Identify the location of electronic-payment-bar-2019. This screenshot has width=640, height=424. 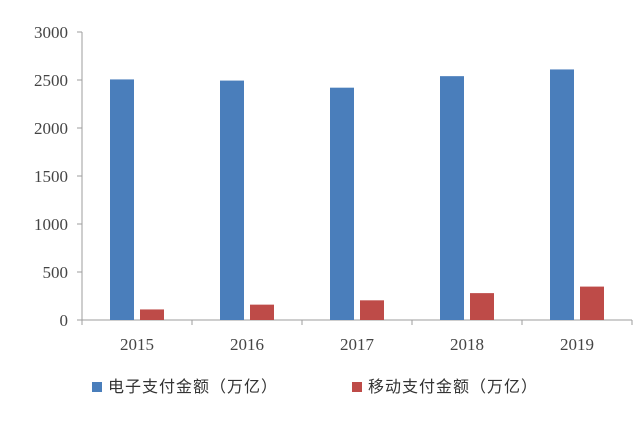
(562, 194).